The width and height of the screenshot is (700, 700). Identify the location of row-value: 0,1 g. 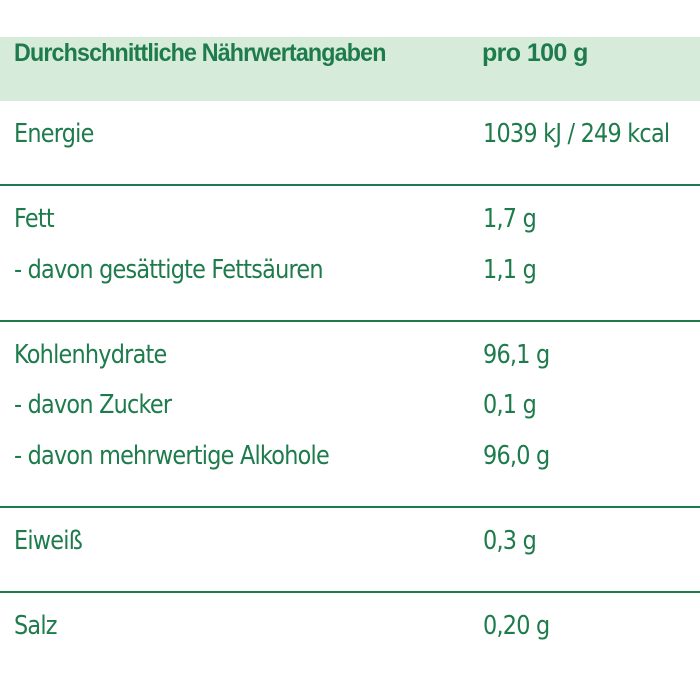
(510, 405).